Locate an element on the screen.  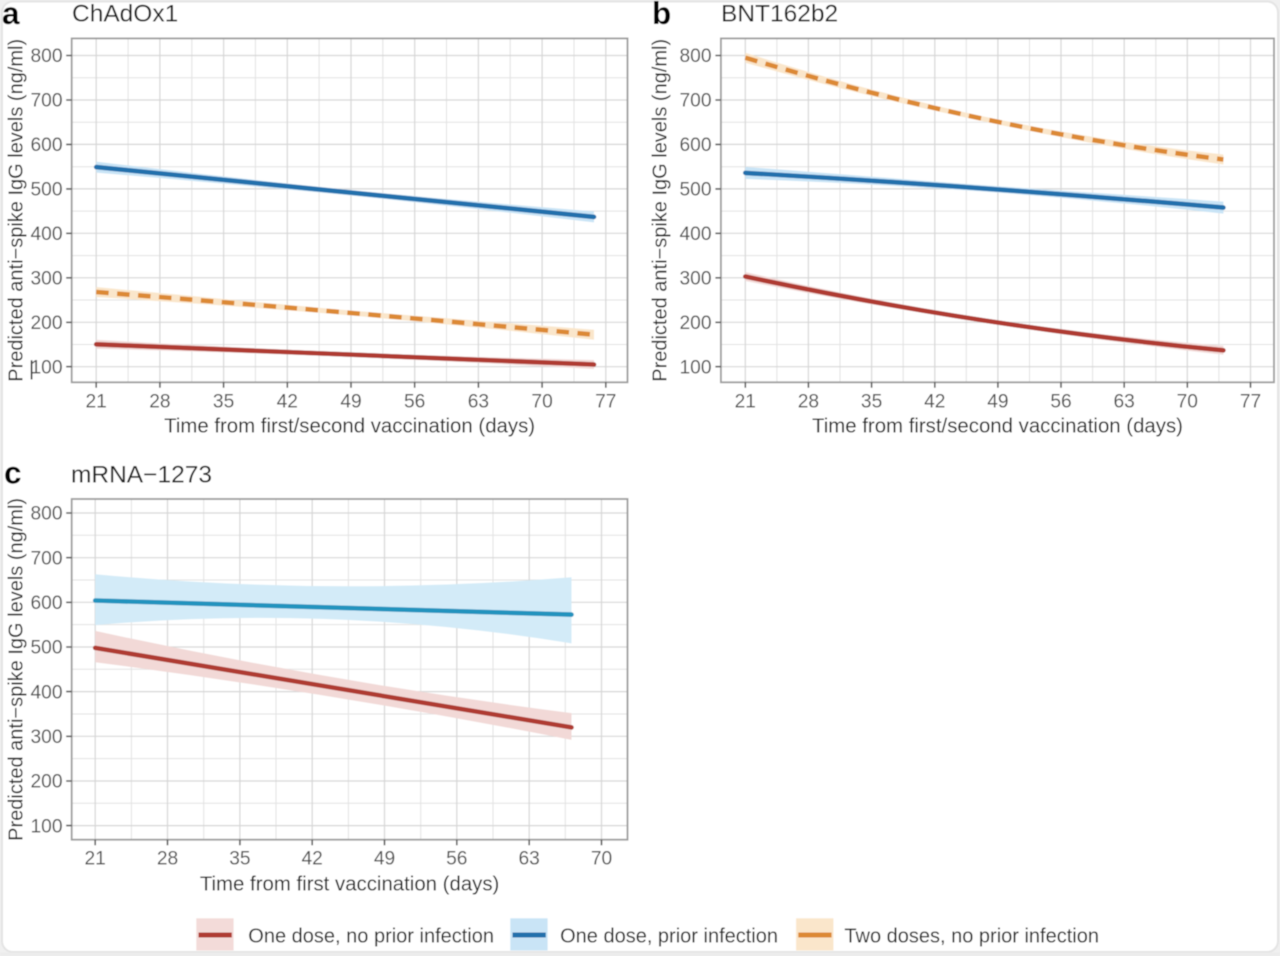
svg-text: c is located at coordinates (13, 473).